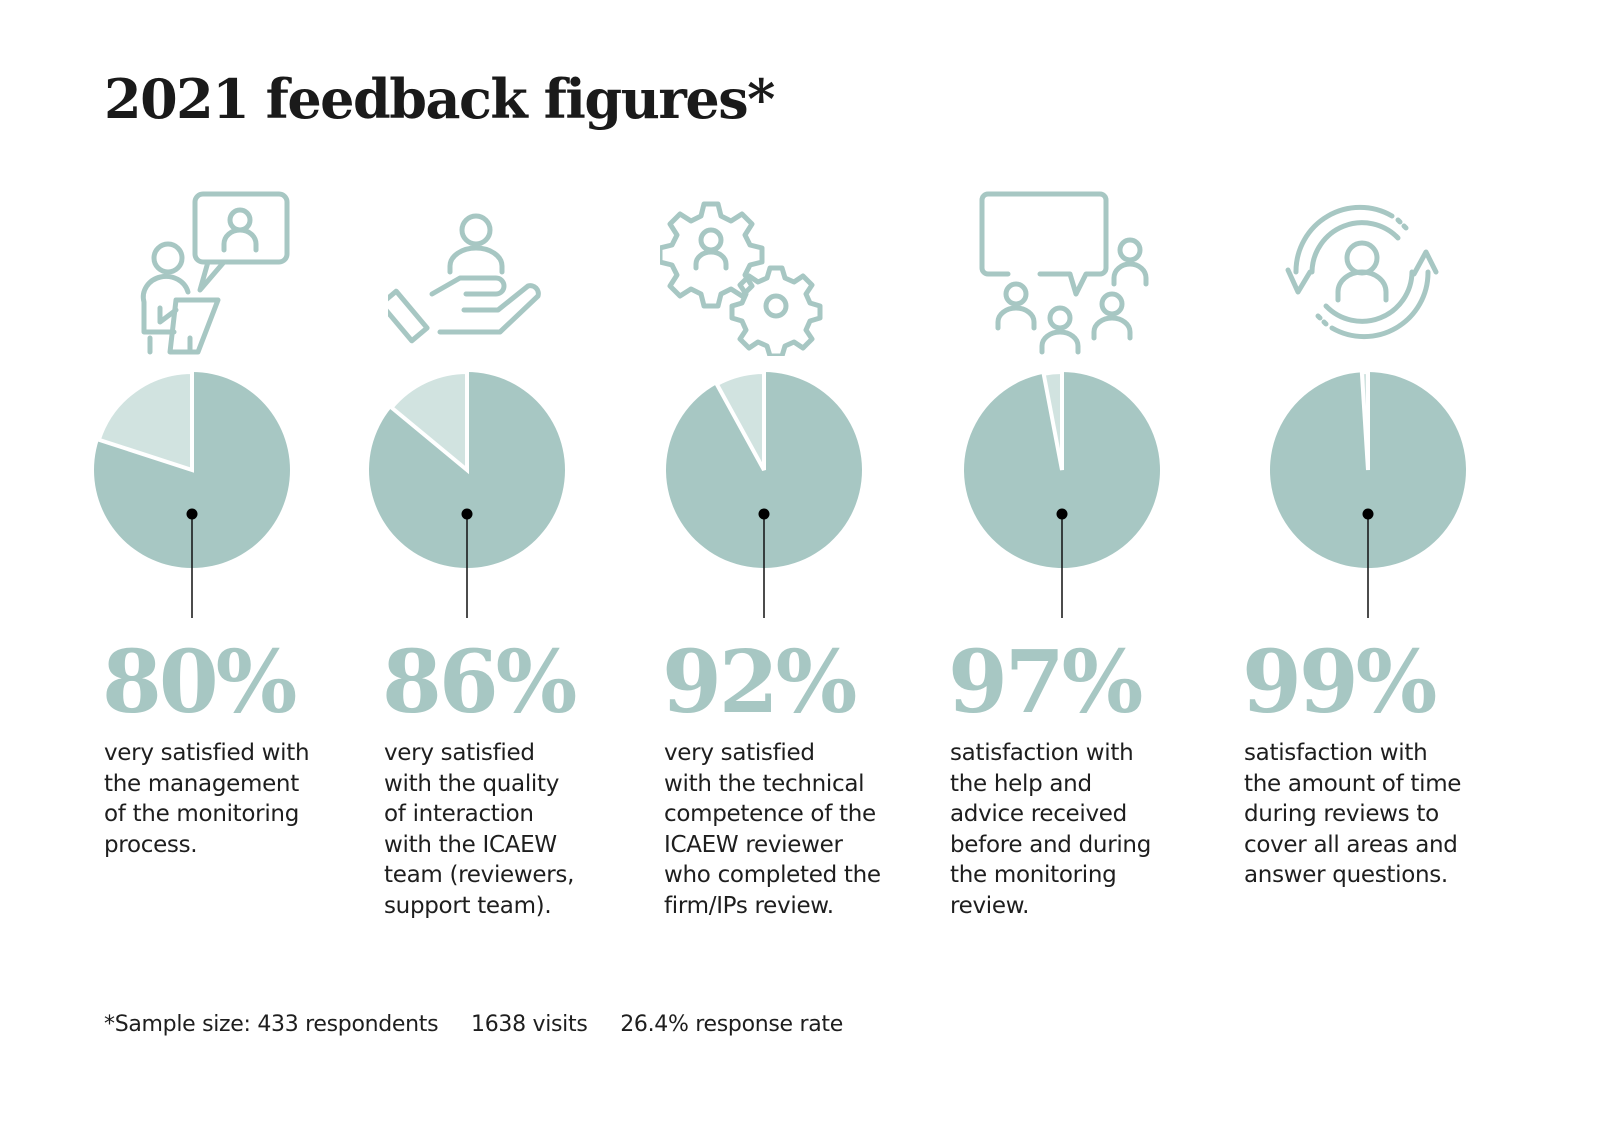  I want to click on percent-label: 80%, so click(199, 682).